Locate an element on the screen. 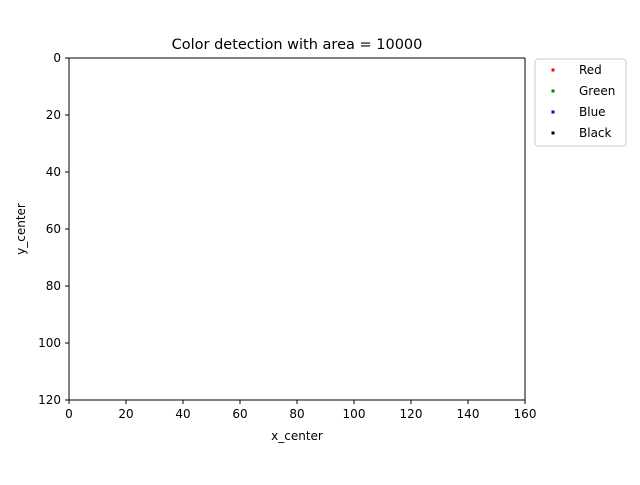 This screenshot has height=485, width=640. x-tick-label: 160 is located at coordinates (525, 414).